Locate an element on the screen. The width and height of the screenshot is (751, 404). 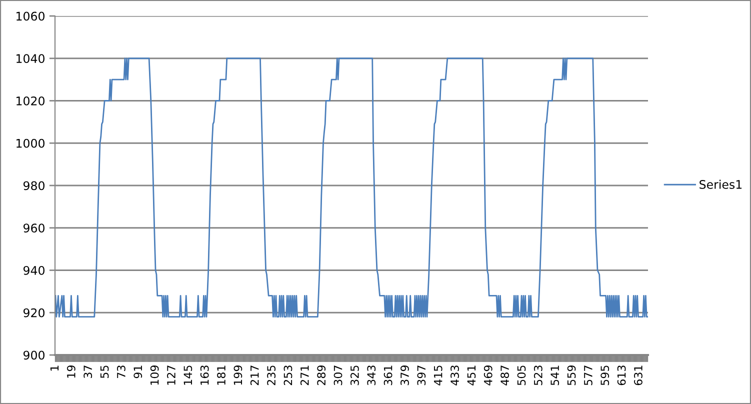
x-tick-label: 217 is located at coordinates (254, 376).